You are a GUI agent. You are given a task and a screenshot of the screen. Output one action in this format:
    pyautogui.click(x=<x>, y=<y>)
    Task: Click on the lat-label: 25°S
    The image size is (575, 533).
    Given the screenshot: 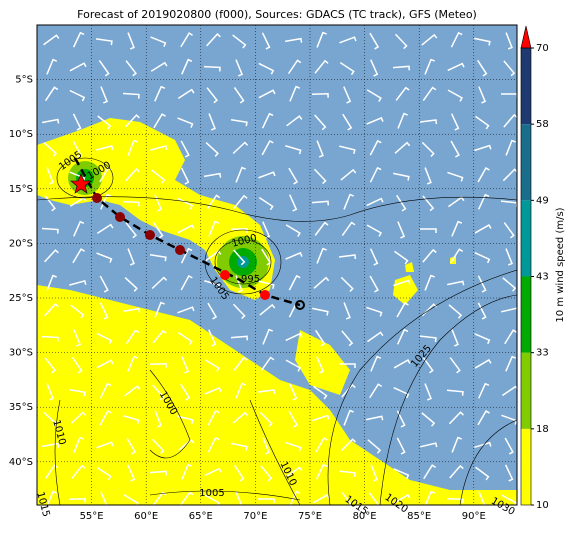 What is the action you would take?
    pyautogui.click(x=21, y=298)
    